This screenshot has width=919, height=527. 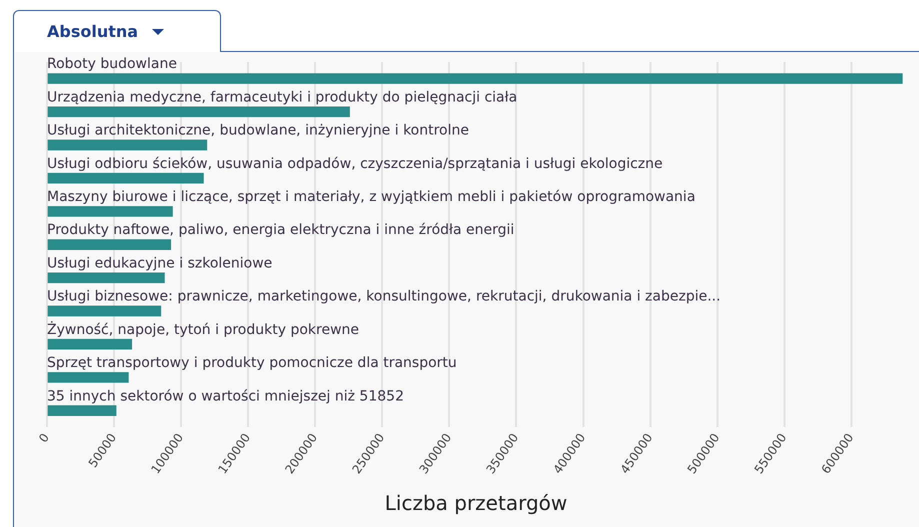 What do you see at coordinates (112, 64) in the screenshot?
I see `y-tick-label: Roboty budowlane` at bounding box center [112, 64].